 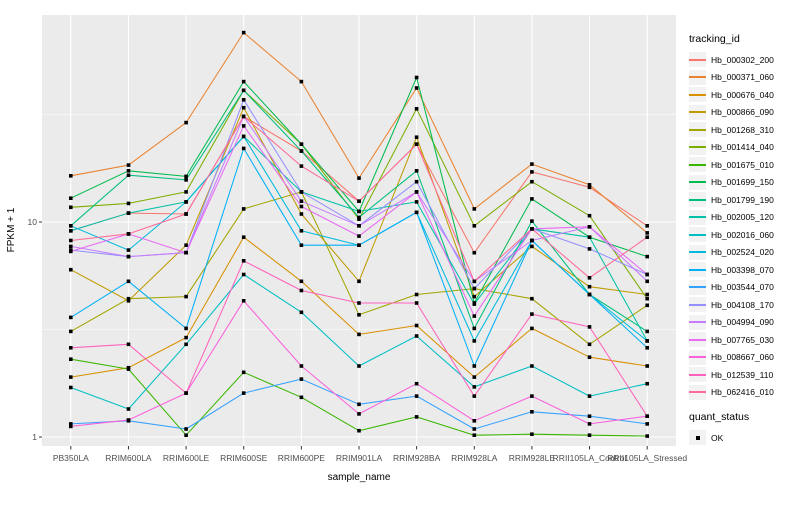 What do you see at coordinates (128, 458) in the screenshot?
I see `x-tick-label: RRIM600LA` at bounding box center [128, 458].